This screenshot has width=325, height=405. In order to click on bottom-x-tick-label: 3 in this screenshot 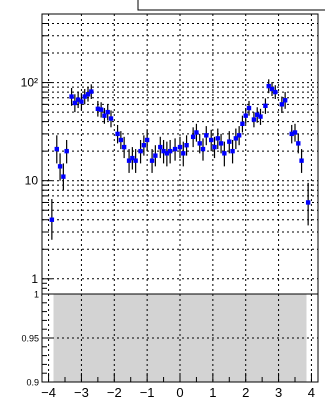, I will do `click(278, 392)`.